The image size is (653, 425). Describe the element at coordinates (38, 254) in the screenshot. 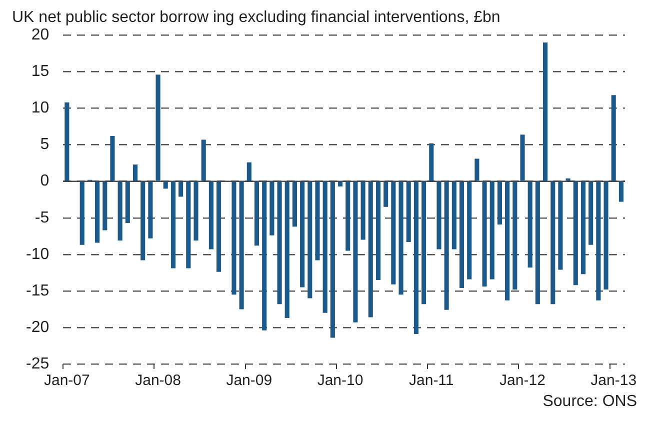

I see `y-tick-label: -10` at that location.